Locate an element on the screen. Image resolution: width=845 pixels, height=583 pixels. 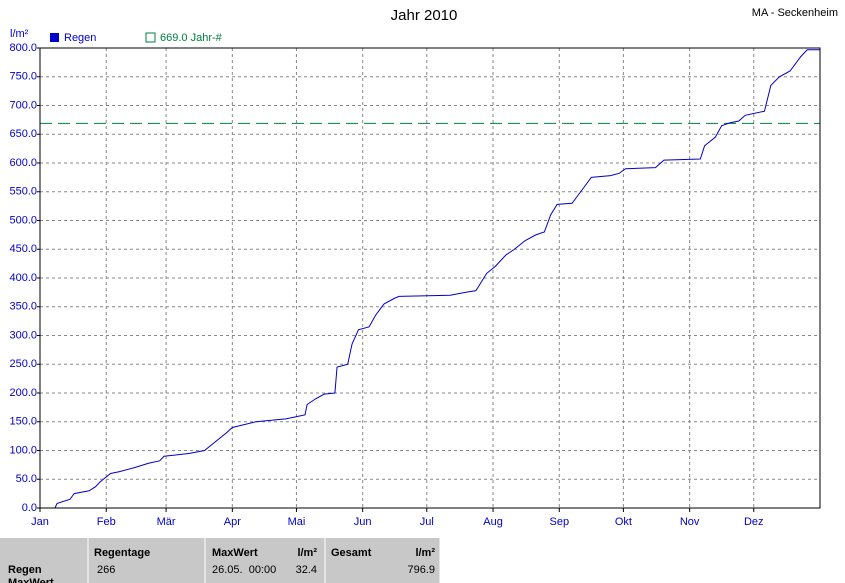
x-tick-label: Mär is located at coordinates (166, 522).